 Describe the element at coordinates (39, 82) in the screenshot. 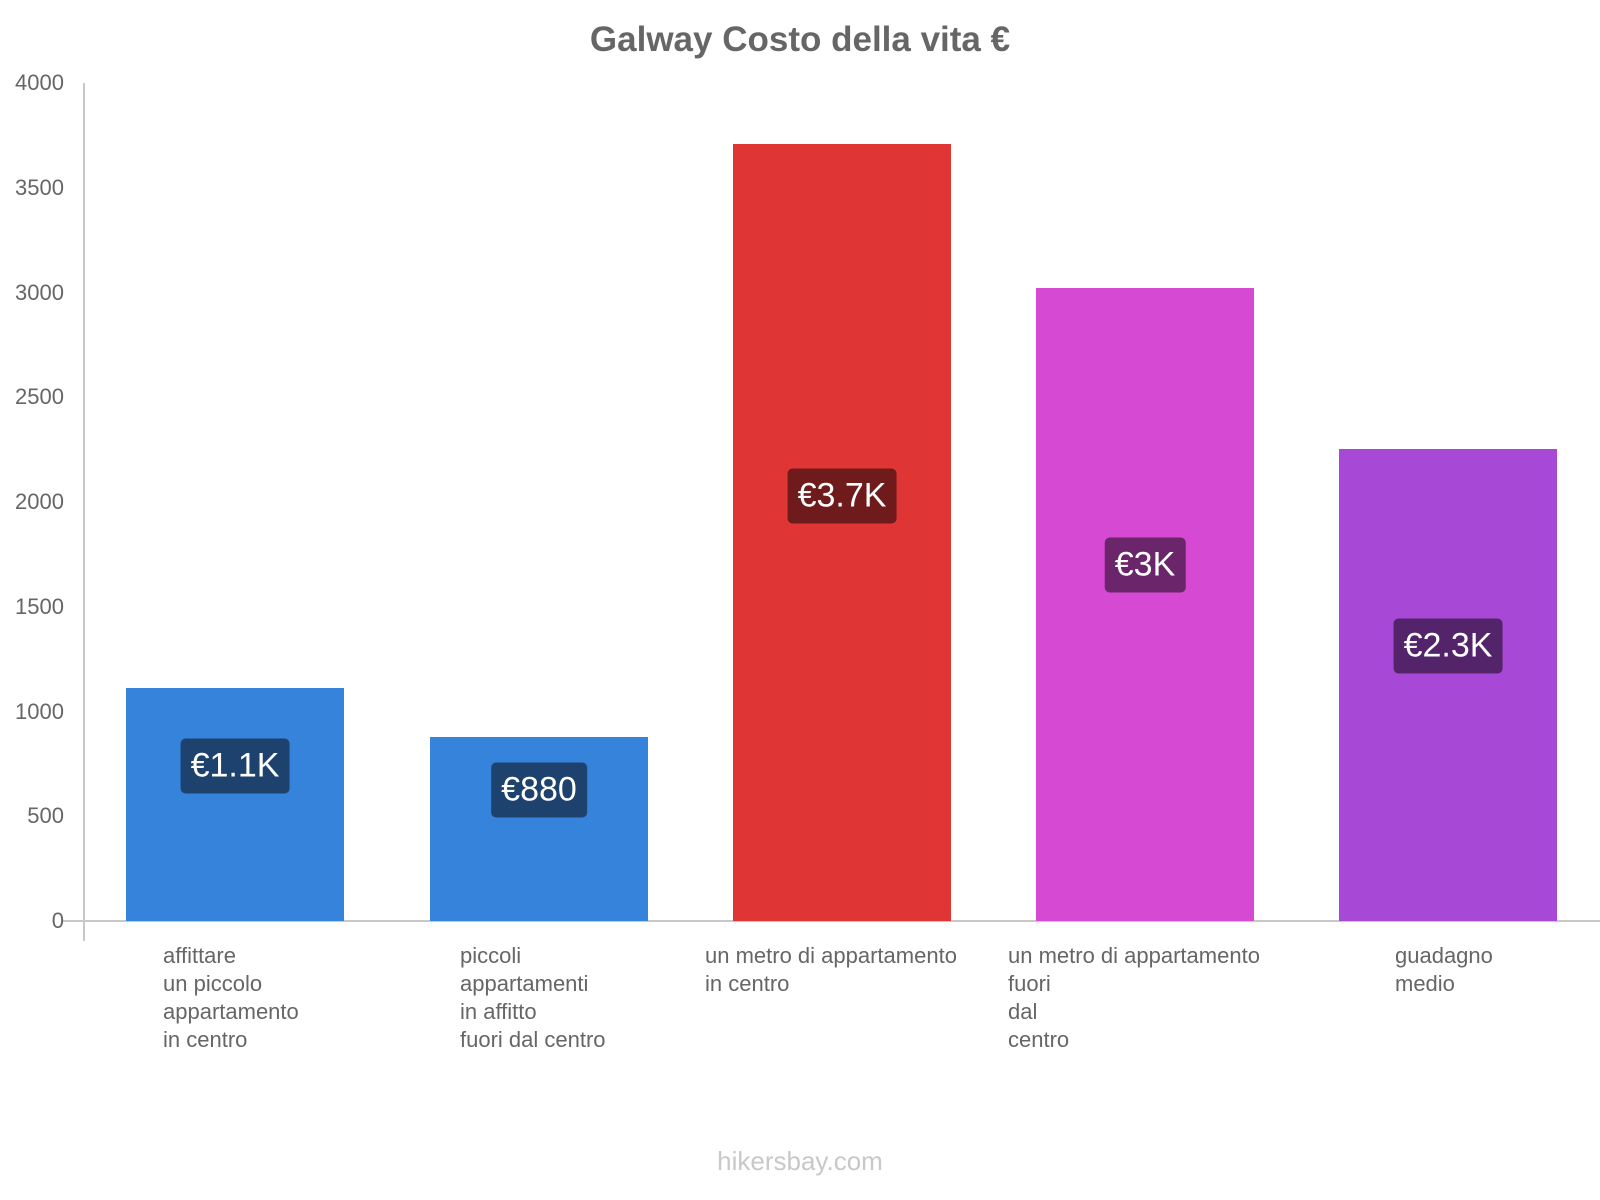

I see `y-tick-label: 4000` at that location.